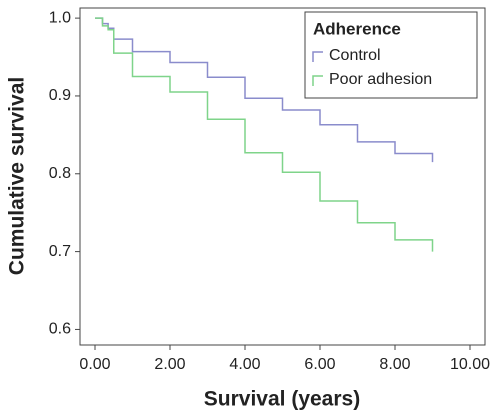 This screenshot has height=417, width=500. What do you see at coordinates (60, 95) in the screenshot?
I see `y-tick-label: 0.9` at bounding box center [60, 95].